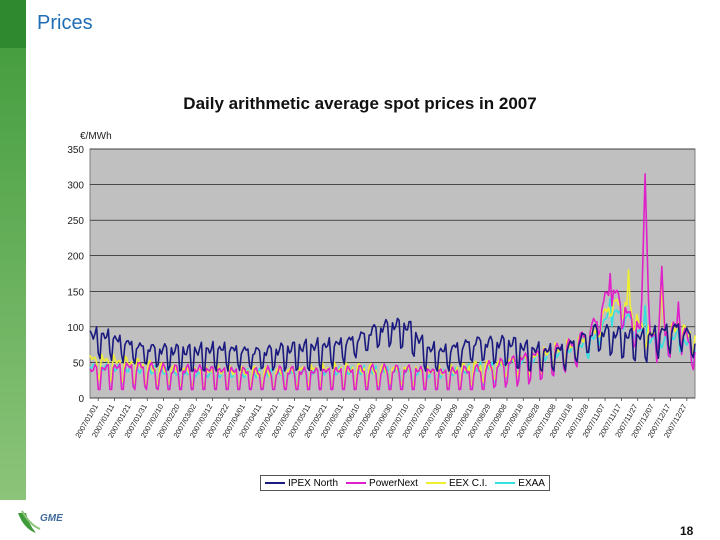  I want to click on legend-label: PowerNext, so click(393, 483).